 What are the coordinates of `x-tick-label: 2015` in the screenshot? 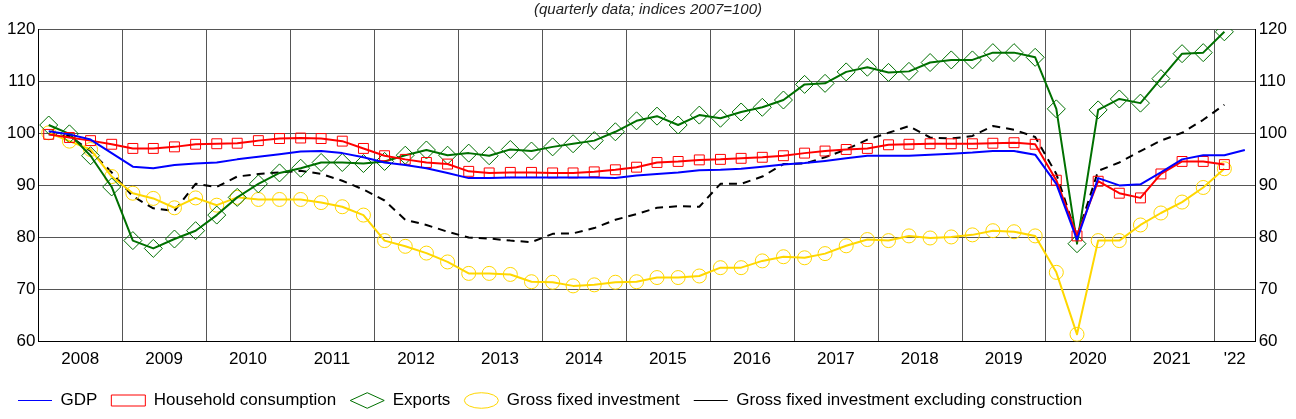 It's located at (667, 359).